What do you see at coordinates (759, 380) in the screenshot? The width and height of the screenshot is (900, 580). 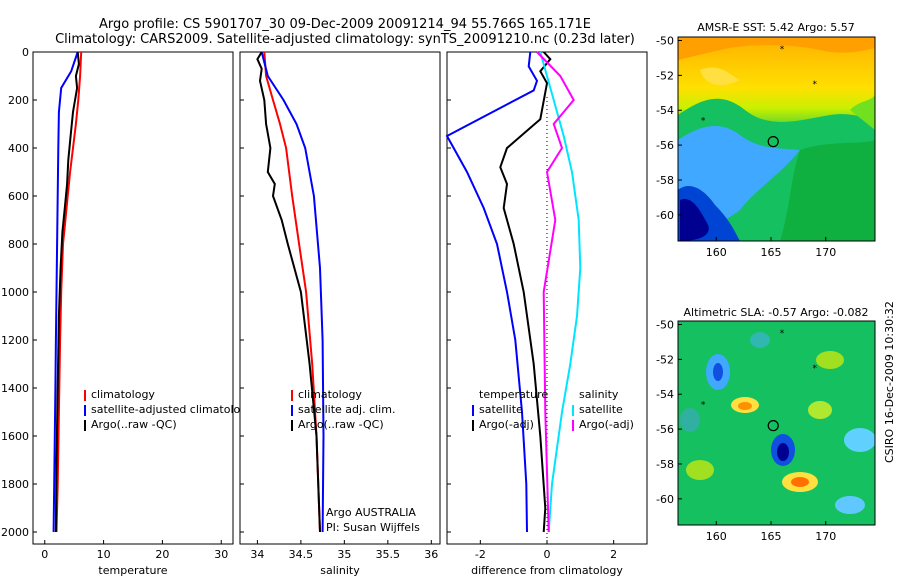 I see `sla-markers: * * *` at bounding box center [759, 380].